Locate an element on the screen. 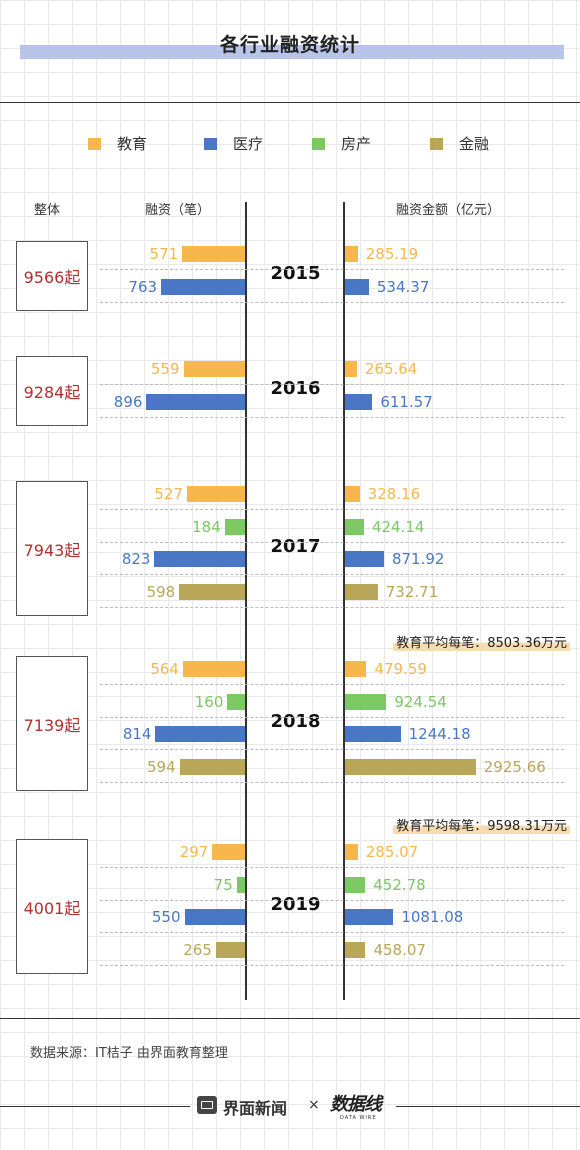  amount-label-2015-medical: 534.37 is located at coordinates (403, 286).